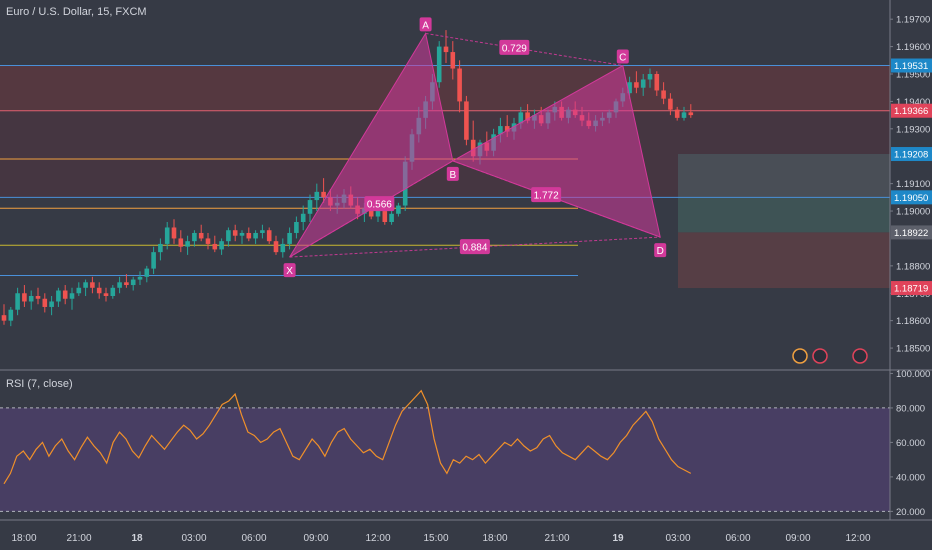  What do you see at coordinates (452, 173) in the screenshot?
I see `pattern-point-b-badge` at bounding box center [452, 173].